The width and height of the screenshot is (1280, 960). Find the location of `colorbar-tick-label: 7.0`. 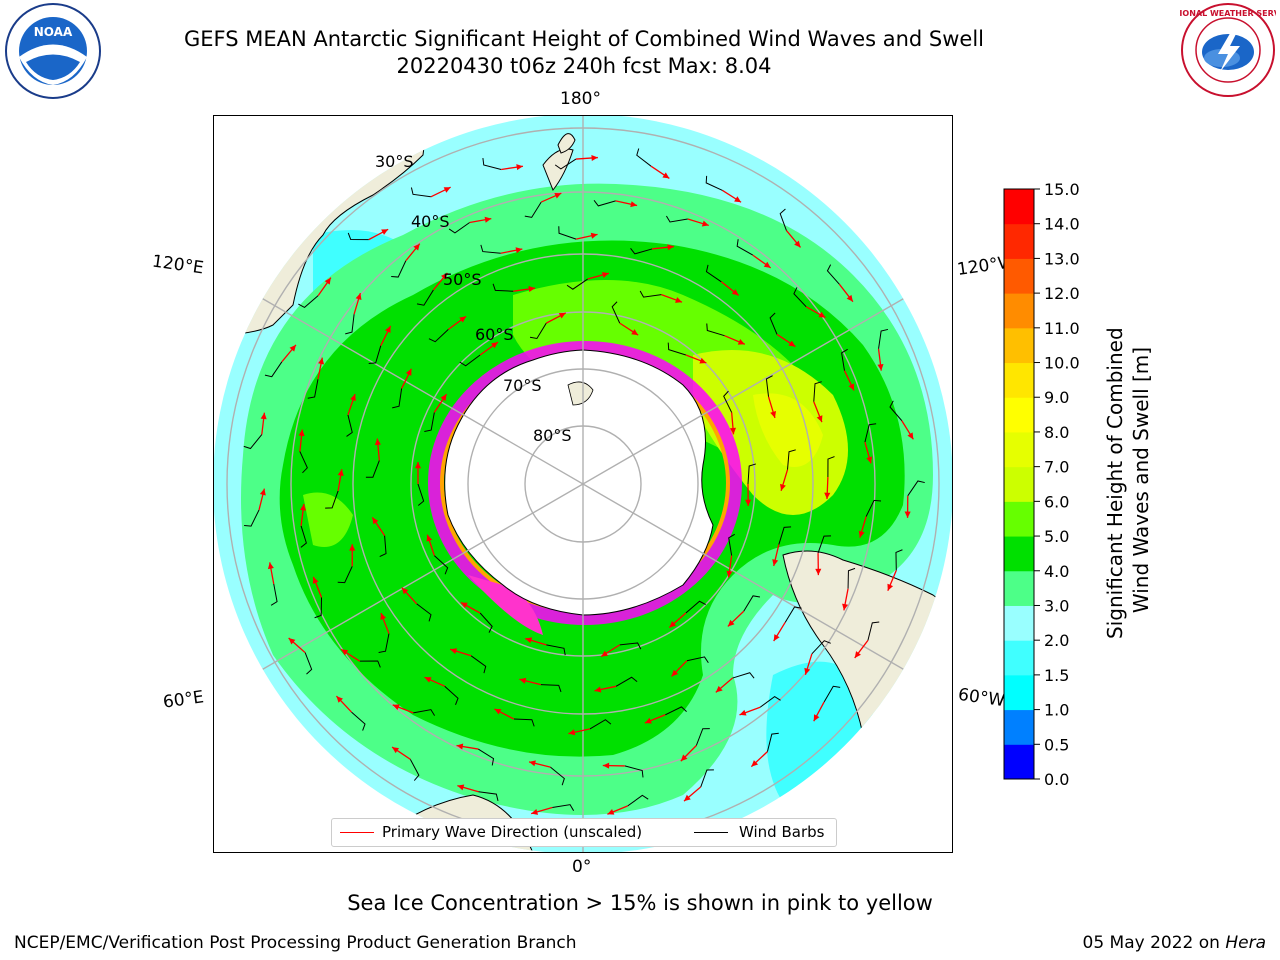

colorbar-tick-label: 7.0 is located at coordinates (1056, 467).